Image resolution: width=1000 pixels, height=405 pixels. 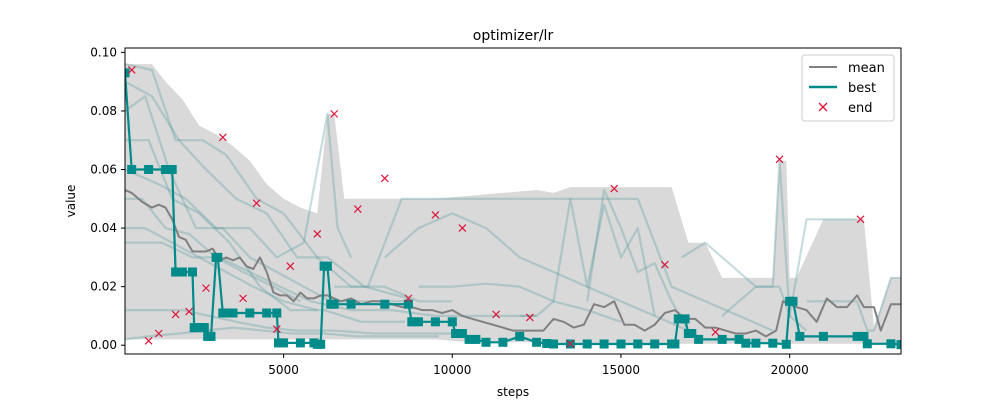 What do you see at coordinates (862, 88) in the screenshot?
I see `legend-best-label: best` at bounding box center [862, 88].